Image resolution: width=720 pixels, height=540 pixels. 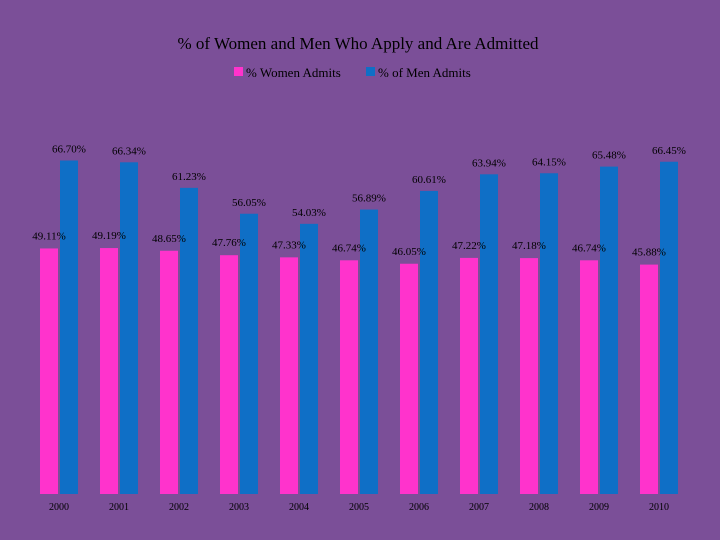 I want to click on data-label-men-2006: 60.61%, so click(x=429, y=180).